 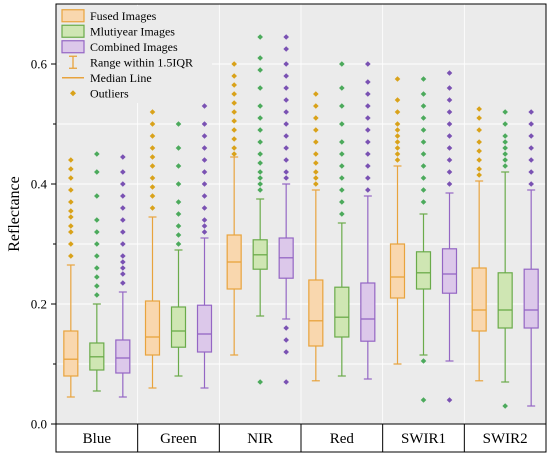 I want to click on legend-bg, so click(x=136, y=54).